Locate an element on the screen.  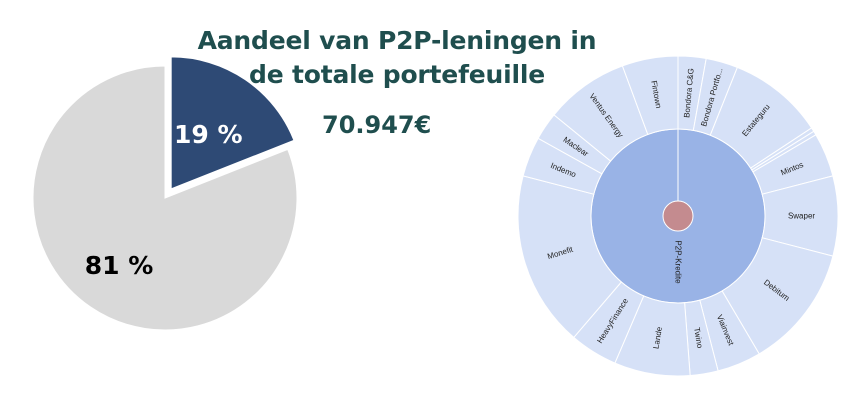
pie-slice-19-percent is located at coordinates (232, 123).